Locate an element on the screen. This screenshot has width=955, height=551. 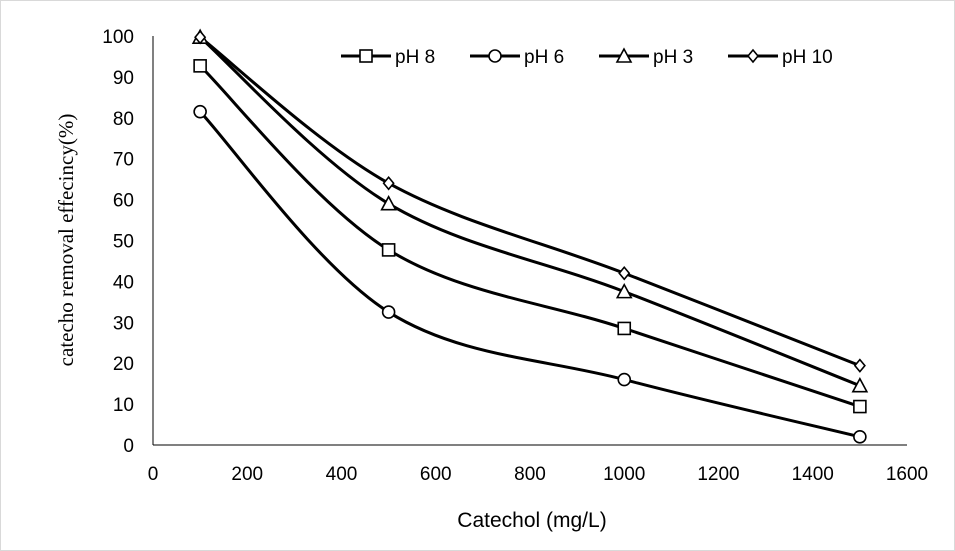
legend-item-ph-3: pH 3 is located at coordinates (646, 57).